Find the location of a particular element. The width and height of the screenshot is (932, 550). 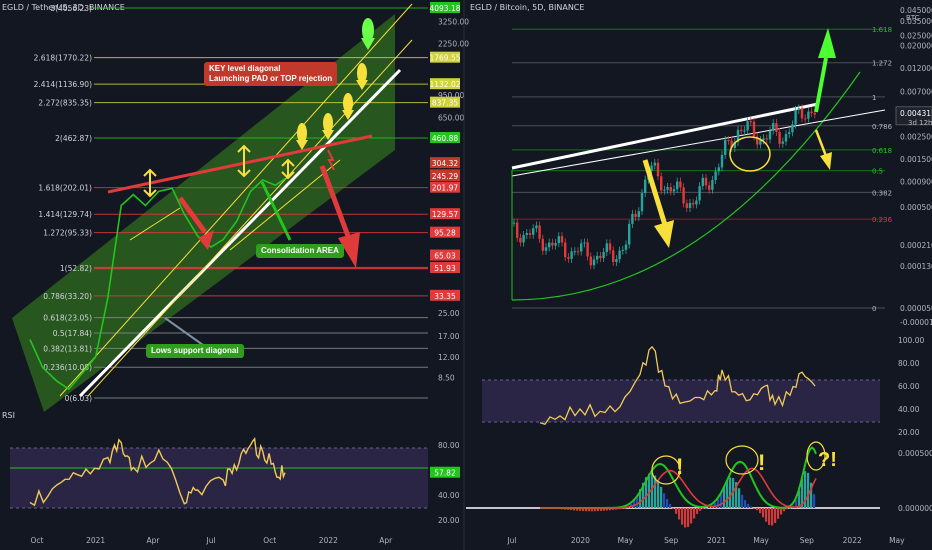

fib-label: 1.414(129.74) is located at coordinates (65, 214).